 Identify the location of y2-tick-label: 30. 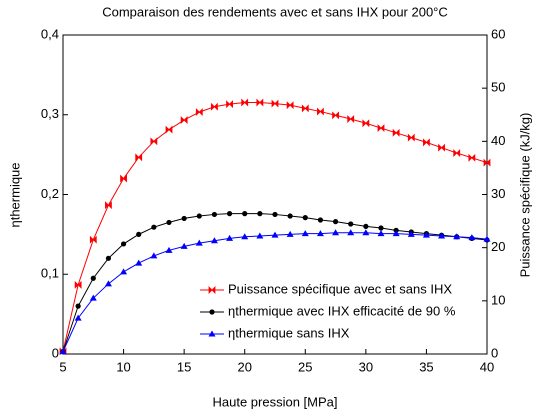
(498, 193).